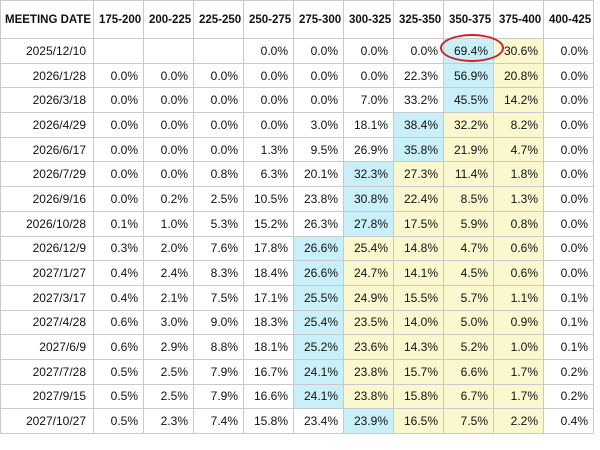 This screenshot has height=450, width=600. I want to click on probability-cell, so click(218, 51).